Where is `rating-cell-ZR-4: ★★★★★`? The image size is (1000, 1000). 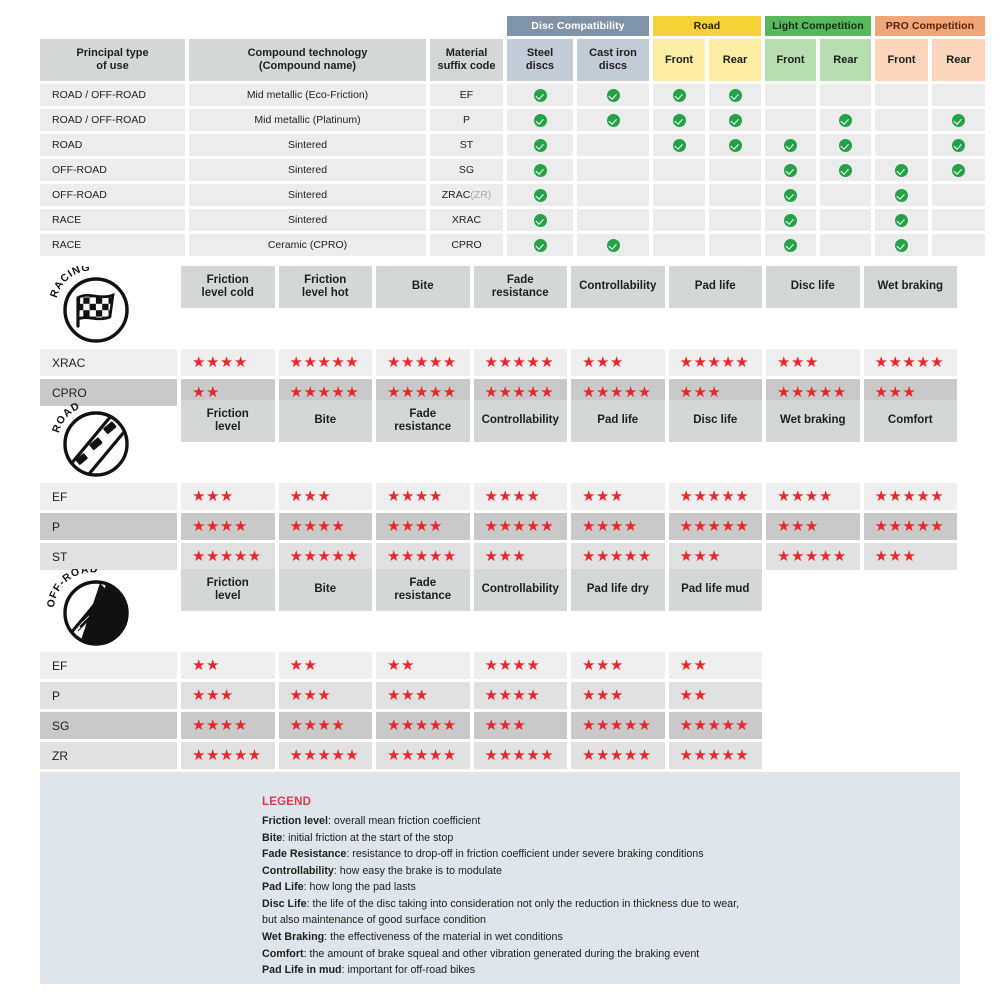
rating-cell-ZR-4: ★★★★★ is located at coordinates (618, 755).